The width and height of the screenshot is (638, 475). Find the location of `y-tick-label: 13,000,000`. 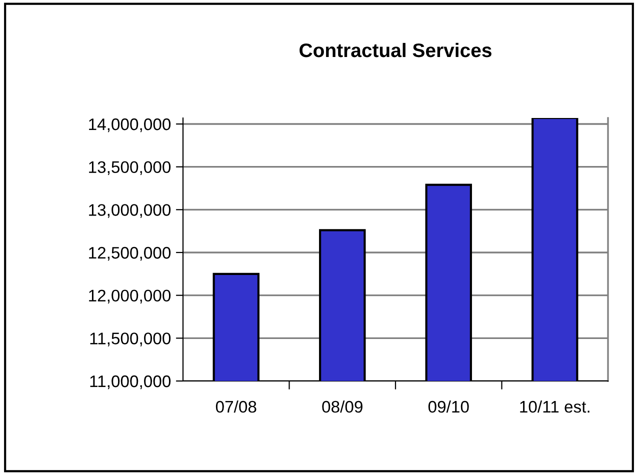

y-tick-label: 13,000,000 is located at coordinates (130, 211).